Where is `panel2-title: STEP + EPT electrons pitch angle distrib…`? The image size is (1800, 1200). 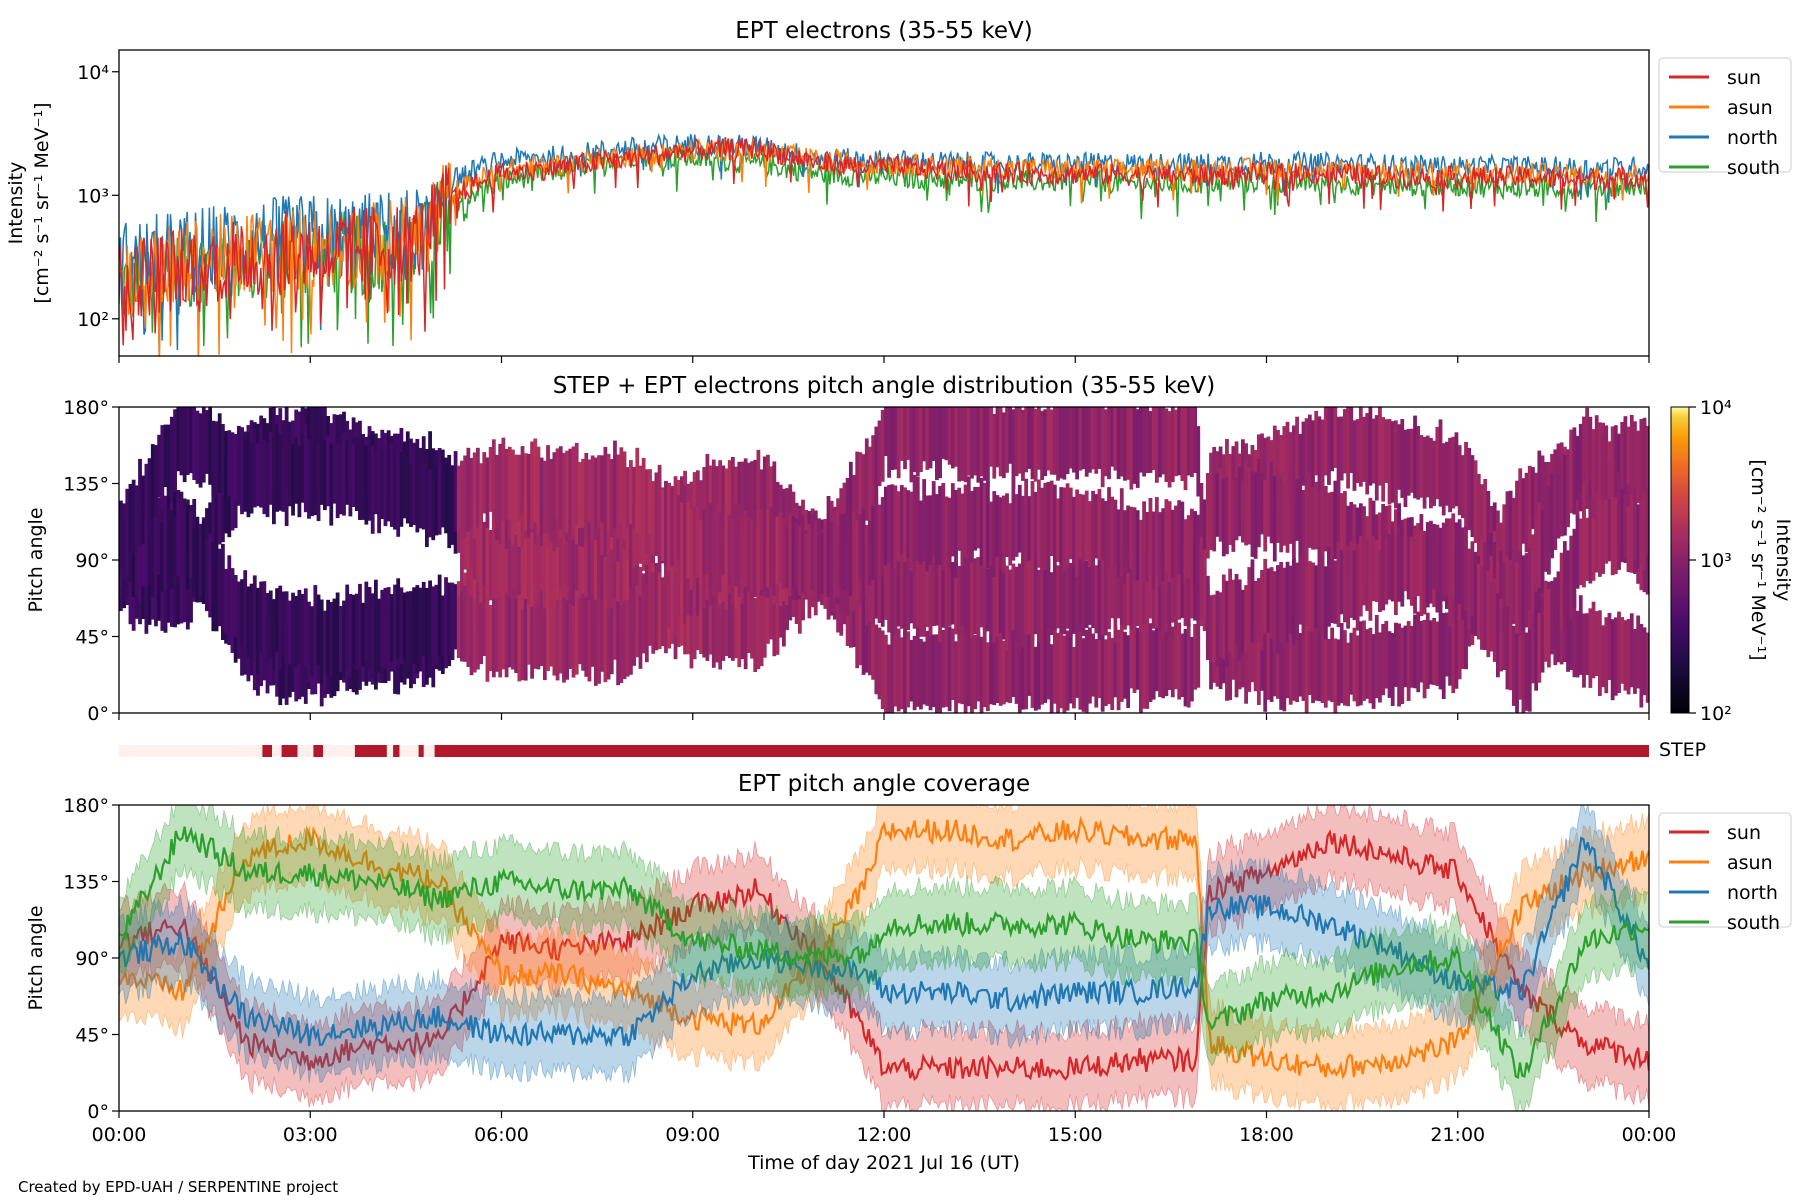
panel2-title: STEP + EPT electrons pitch angle distrib… is located at coordinates (884, 386).